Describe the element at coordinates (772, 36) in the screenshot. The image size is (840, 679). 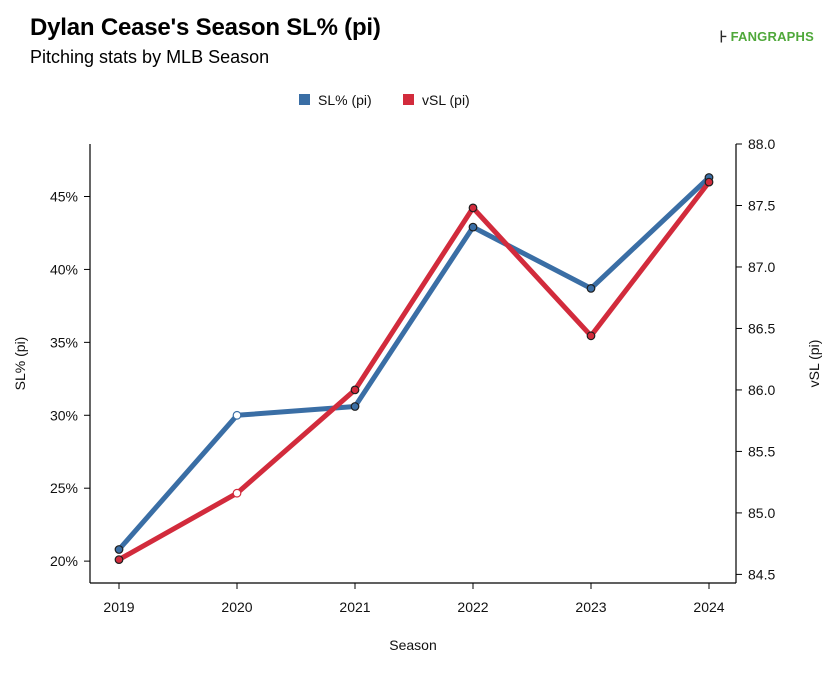
I see `brand-label: FANGRAPHS` at that location.